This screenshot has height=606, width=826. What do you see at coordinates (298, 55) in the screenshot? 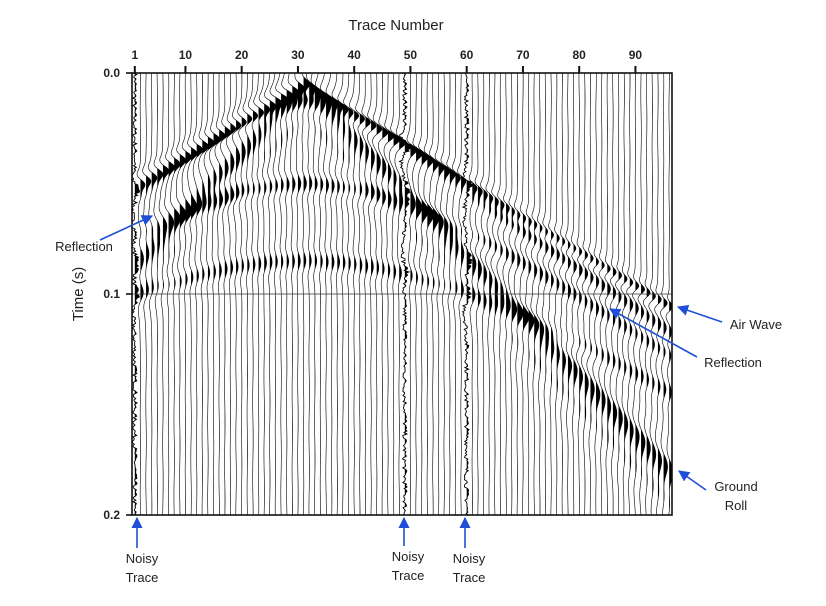
I see `x-tick-label: 30` at bounding box center [298, 55].